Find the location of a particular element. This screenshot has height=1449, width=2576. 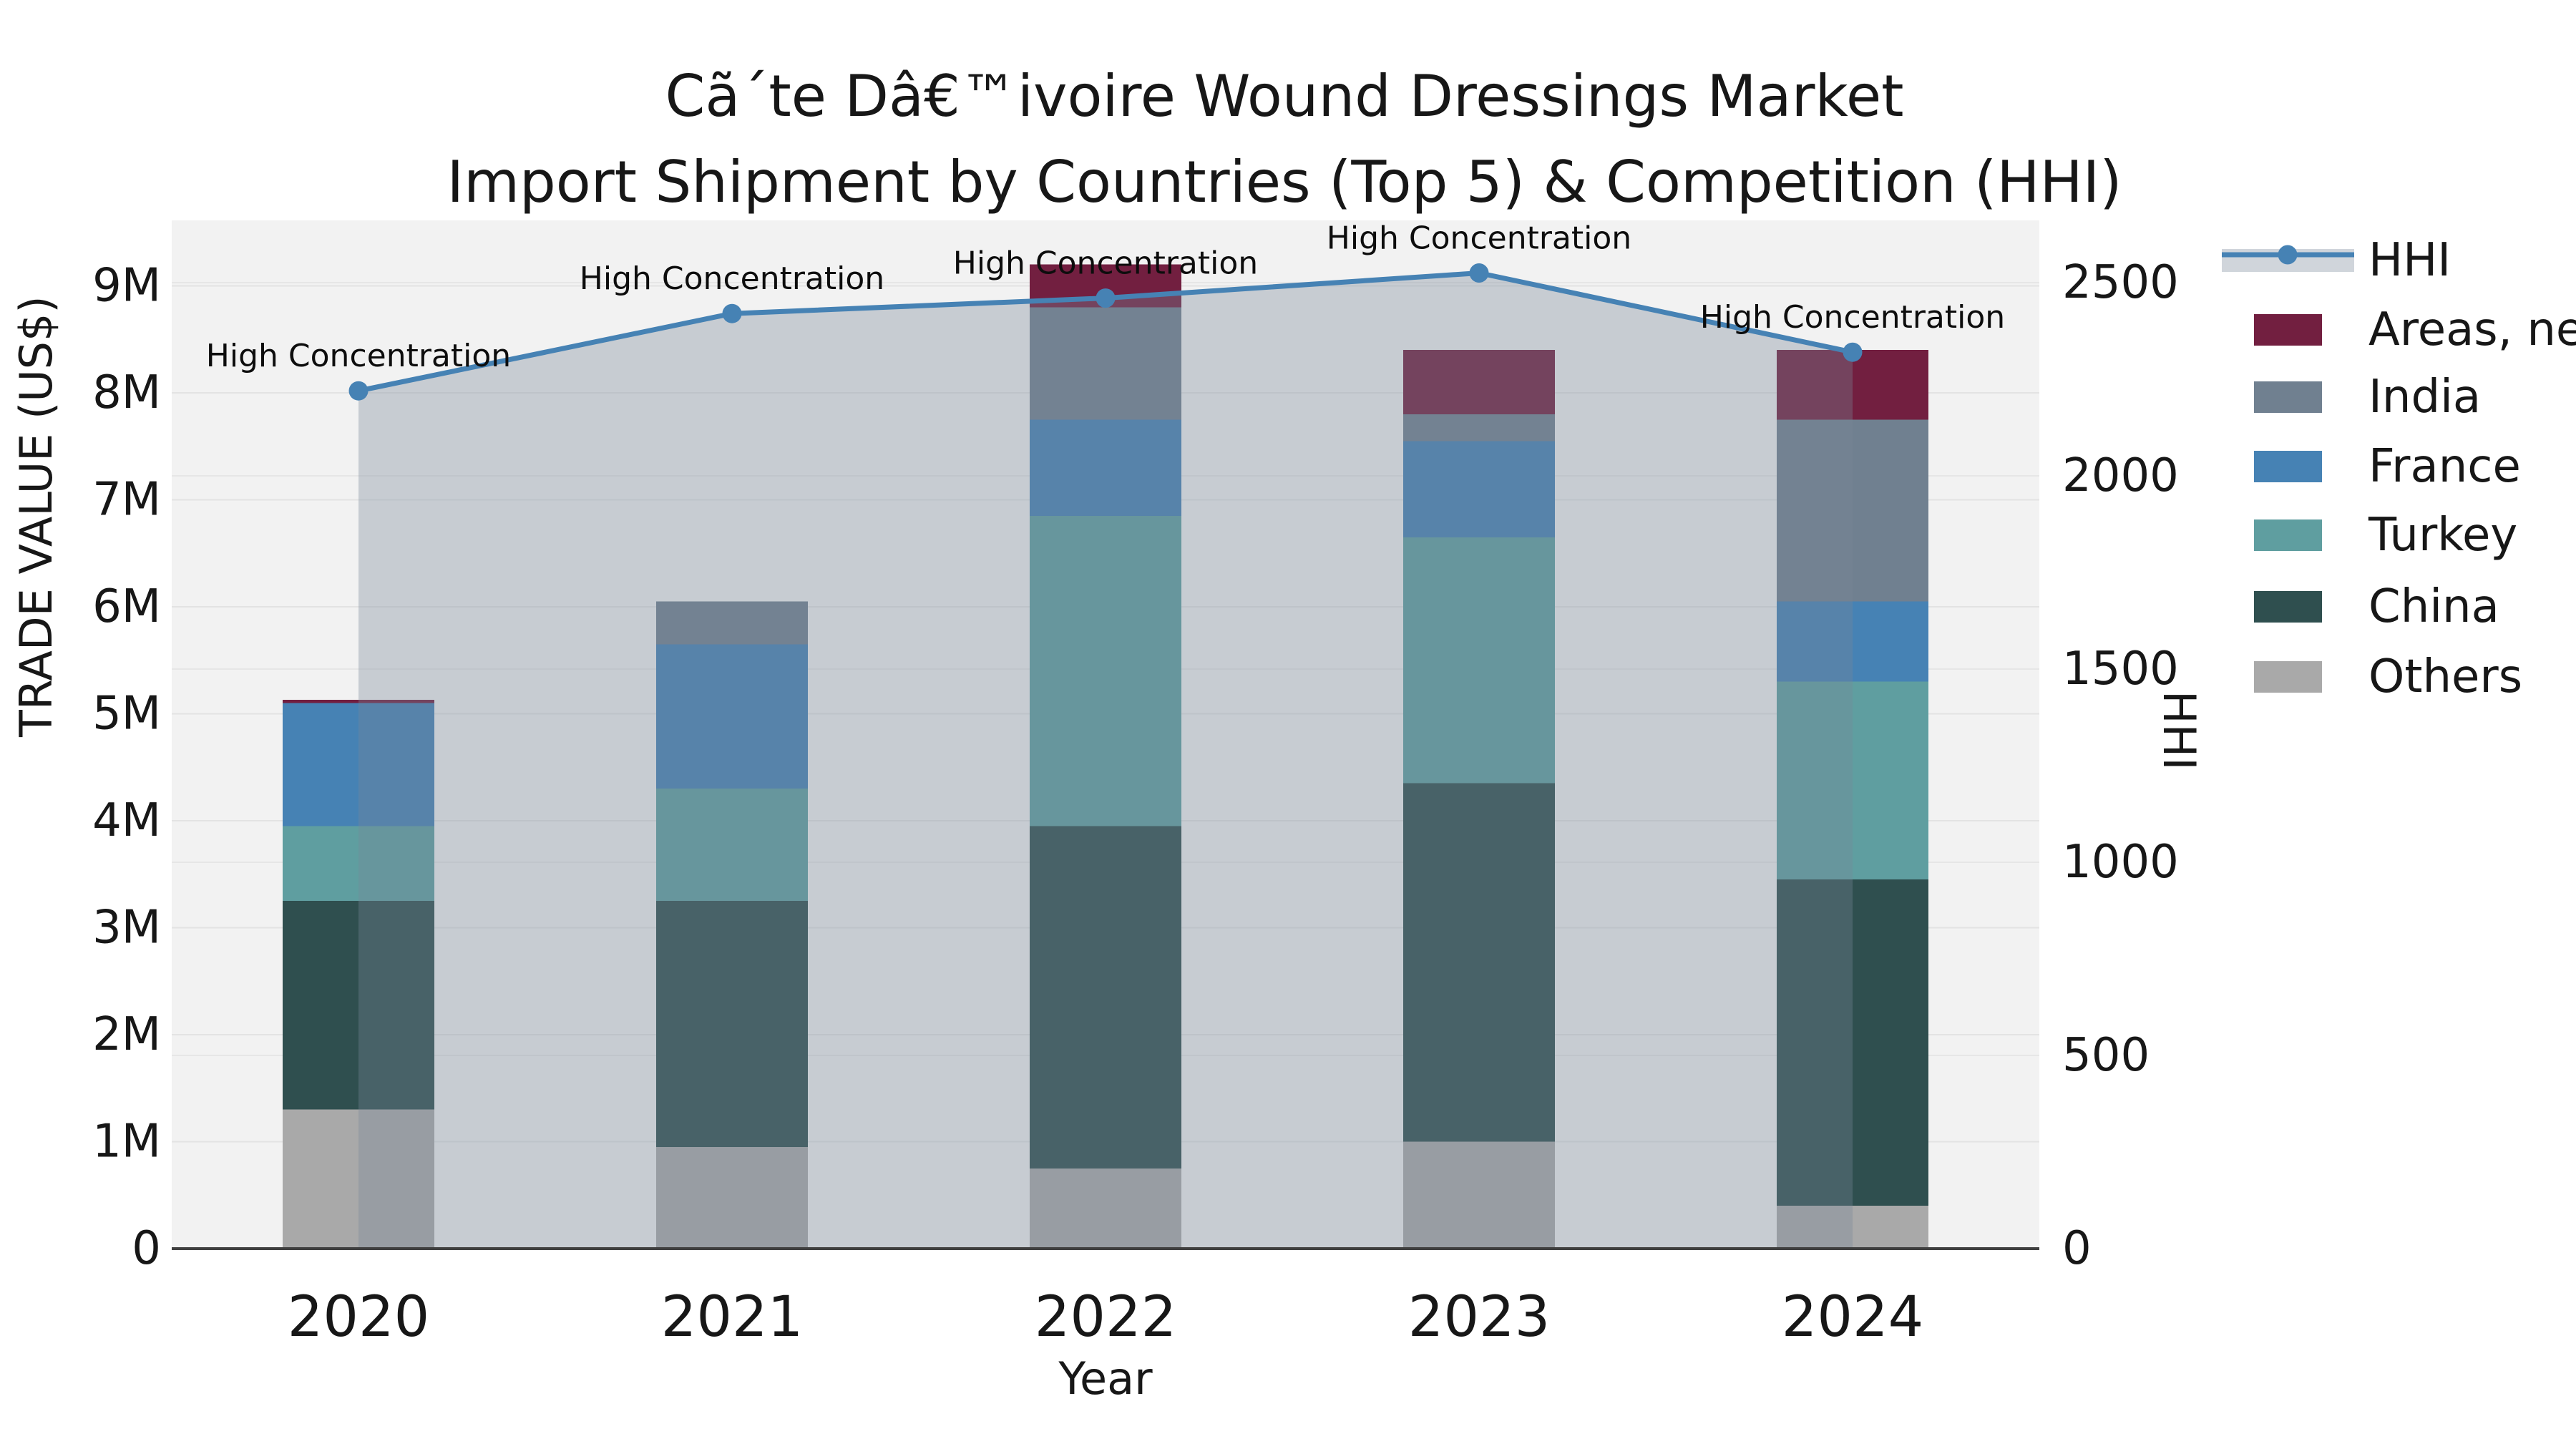

bar-segment-france-2022 is located at coordinates (1105, 467).